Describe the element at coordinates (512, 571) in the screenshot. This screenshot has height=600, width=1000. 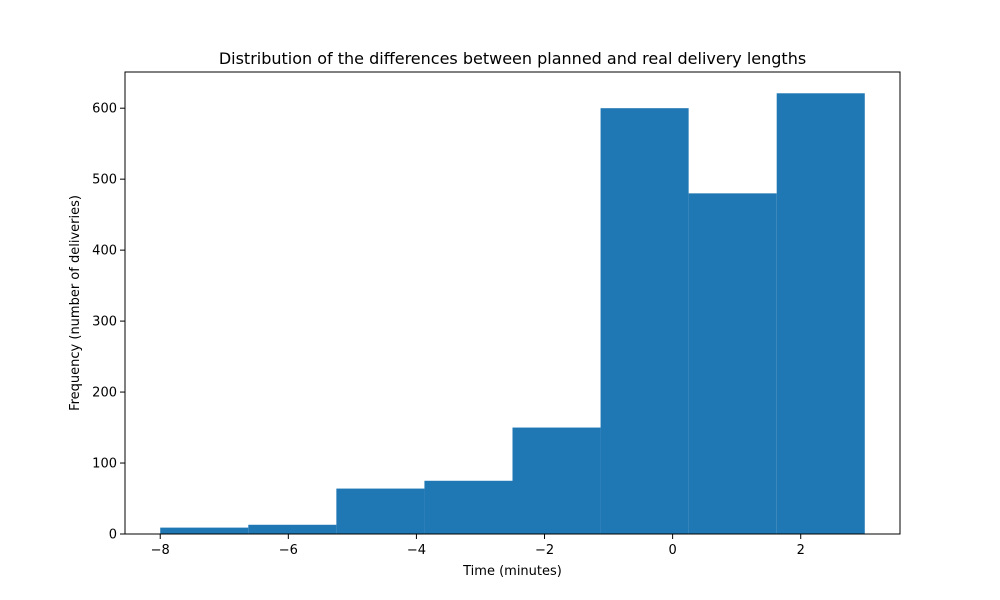
I see `x-axis-title: Time (minutes)` at that location.